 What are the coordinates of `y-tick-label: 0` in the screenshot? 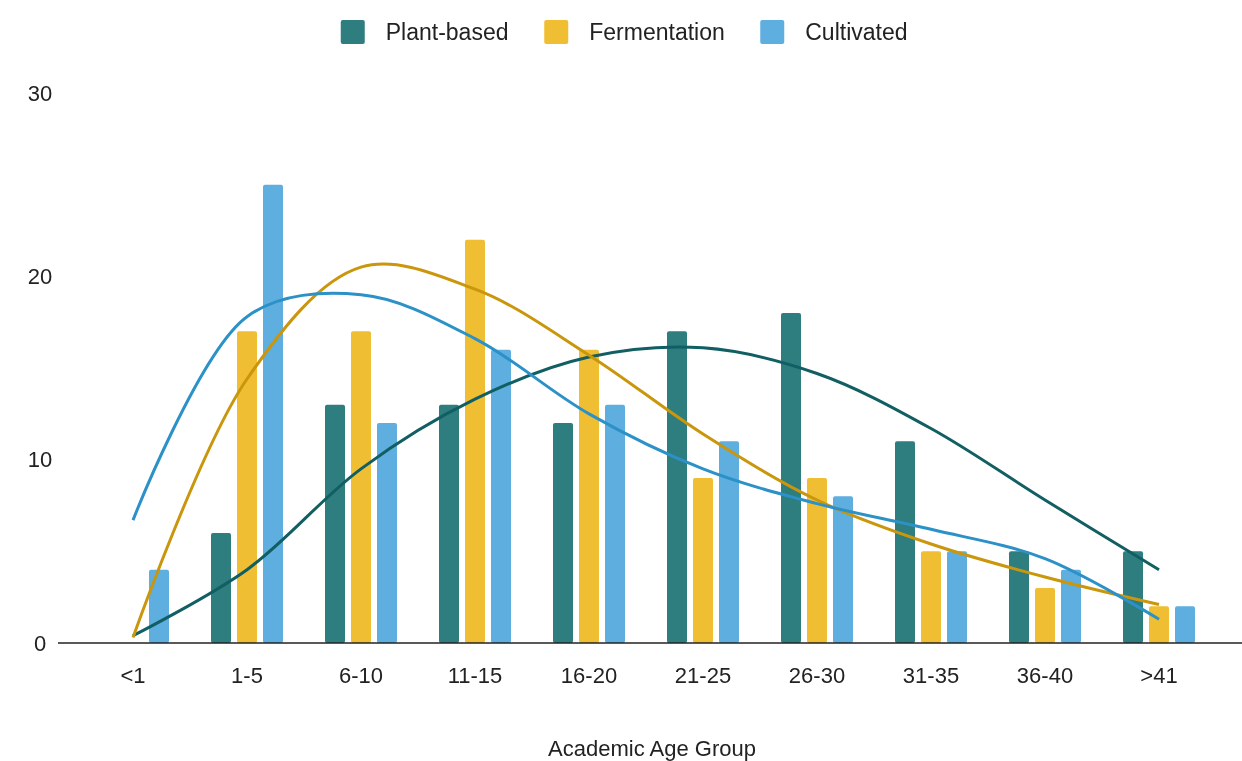 It's located at (40, 643).